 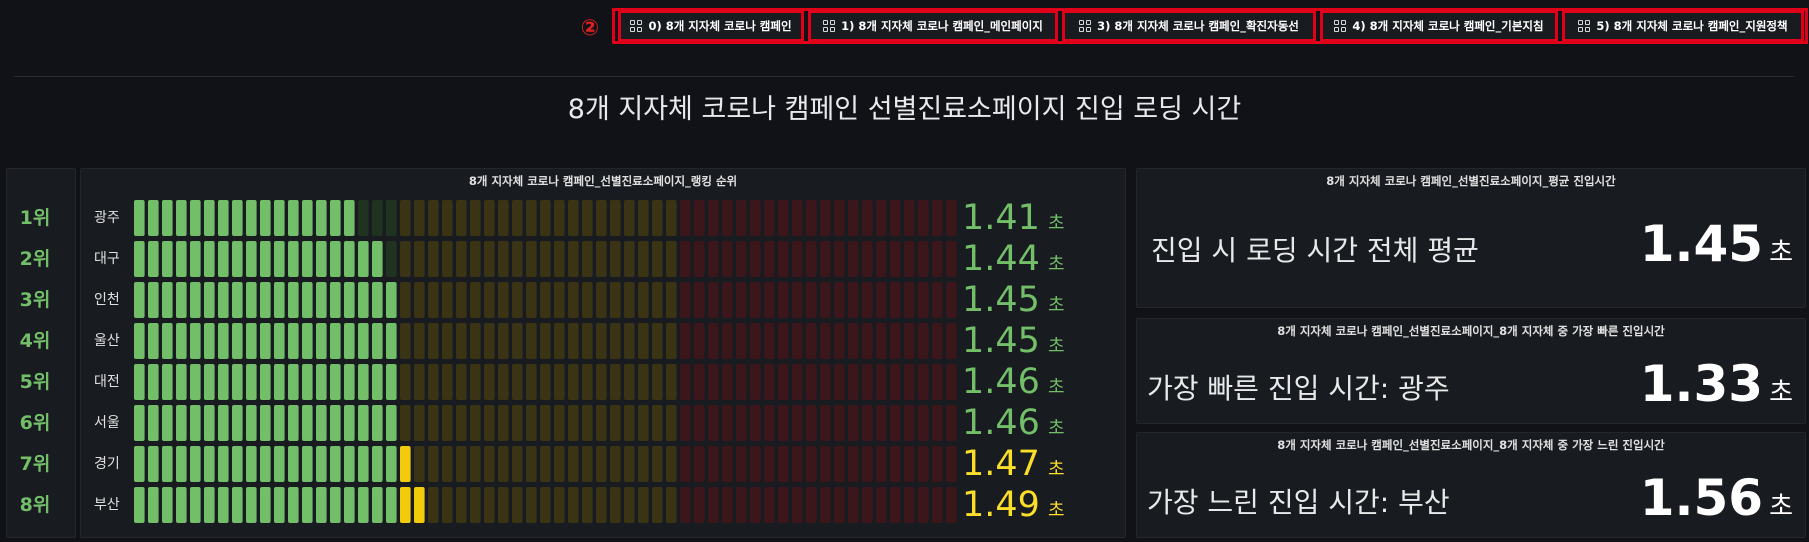 What do you see at coordinates (1001, 505) in the screenshot?
I see `loading-time-number: 1.49` at bounding box center [1001, 505].